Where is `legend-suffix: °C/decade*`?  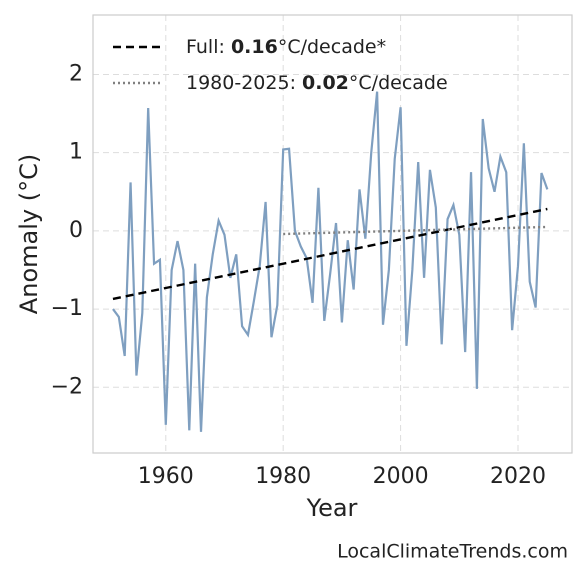
legend-suffix: °C/decade* is located at coordinates (332, 47).